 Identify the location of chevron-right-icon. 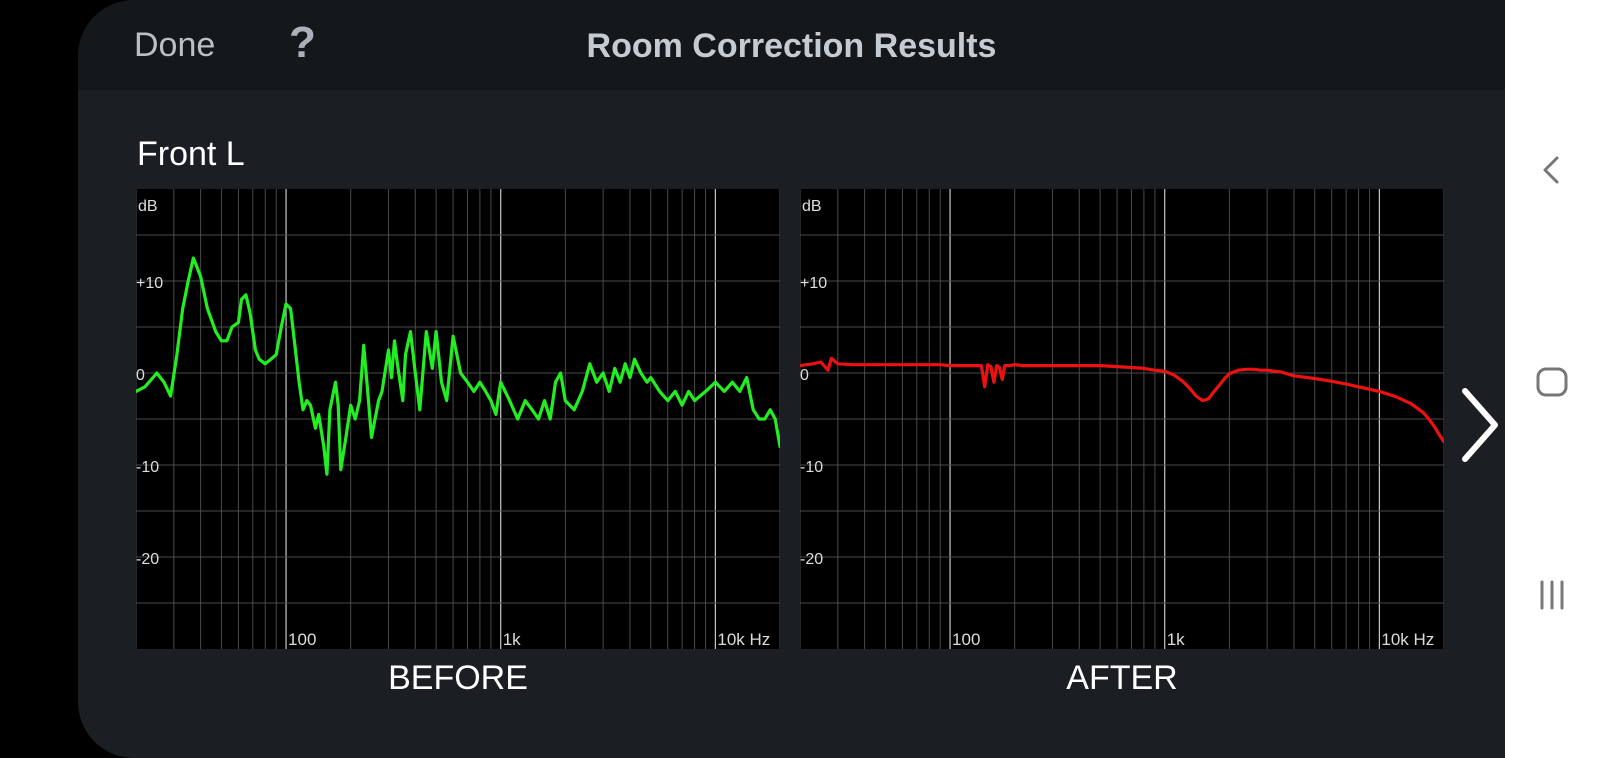
(1480, 425).